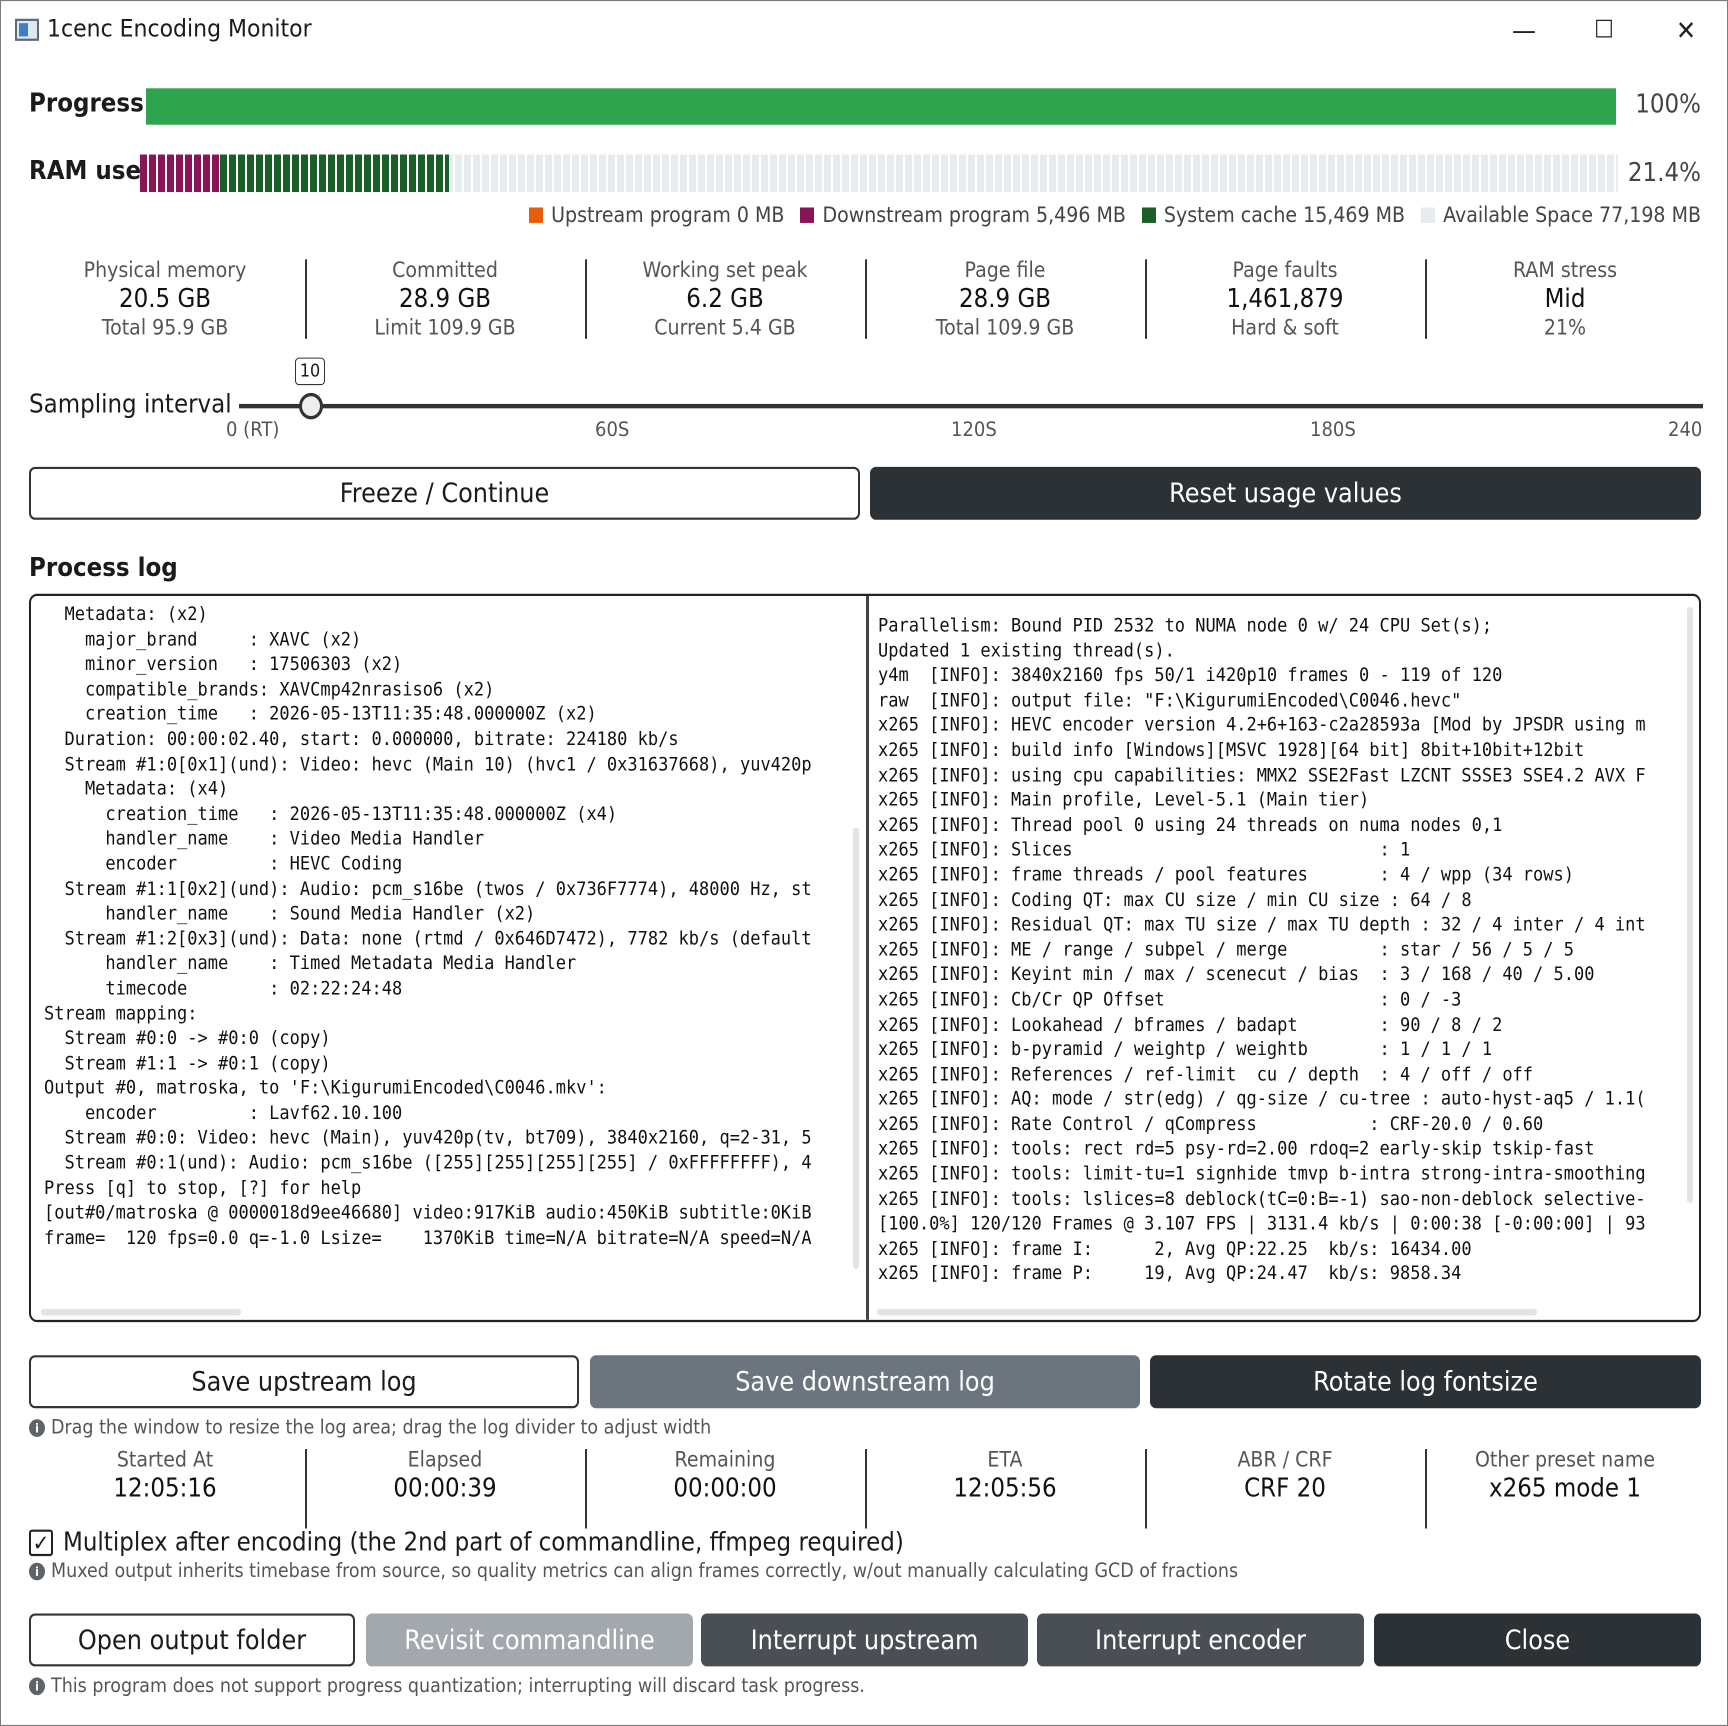 This screenshot has height=1726, width=1728. I want to click on title-bar: 1cenc Encoding Monitor — ☐ ✕, so click(864, 31).